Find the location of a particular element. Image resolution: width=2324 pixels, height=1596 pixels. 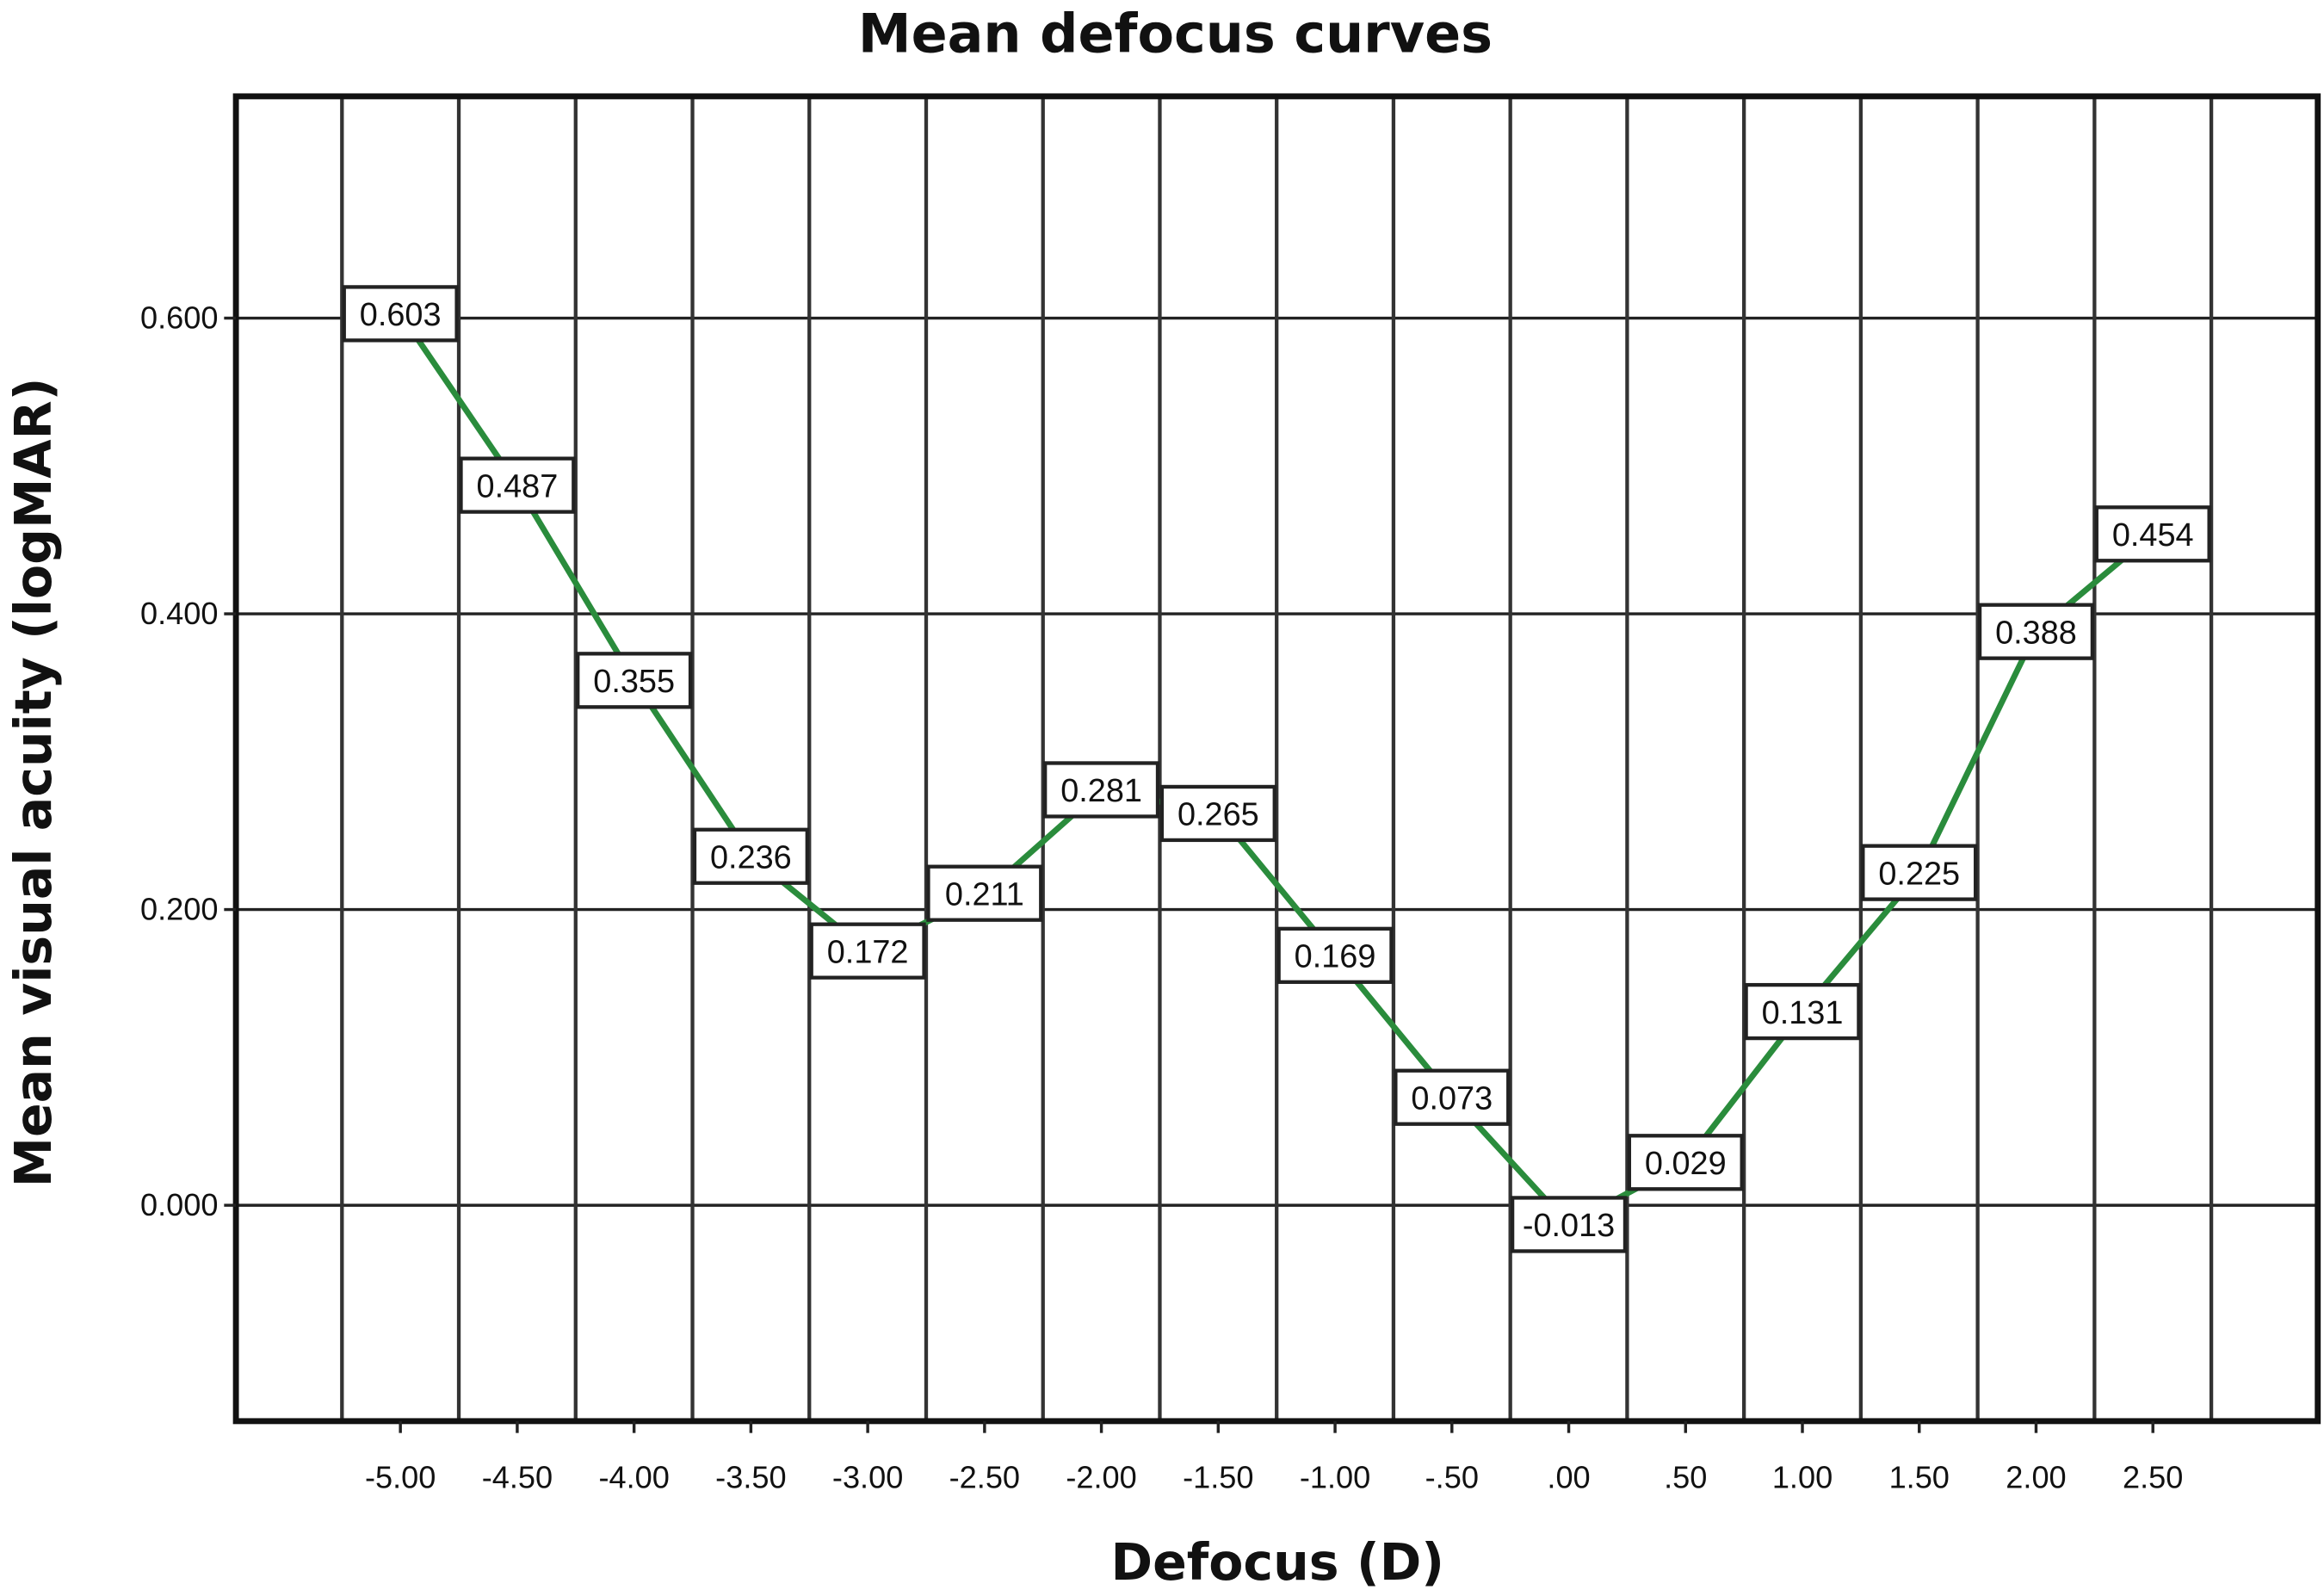

data-label: 0.236 is located at coordinates (751, 858).